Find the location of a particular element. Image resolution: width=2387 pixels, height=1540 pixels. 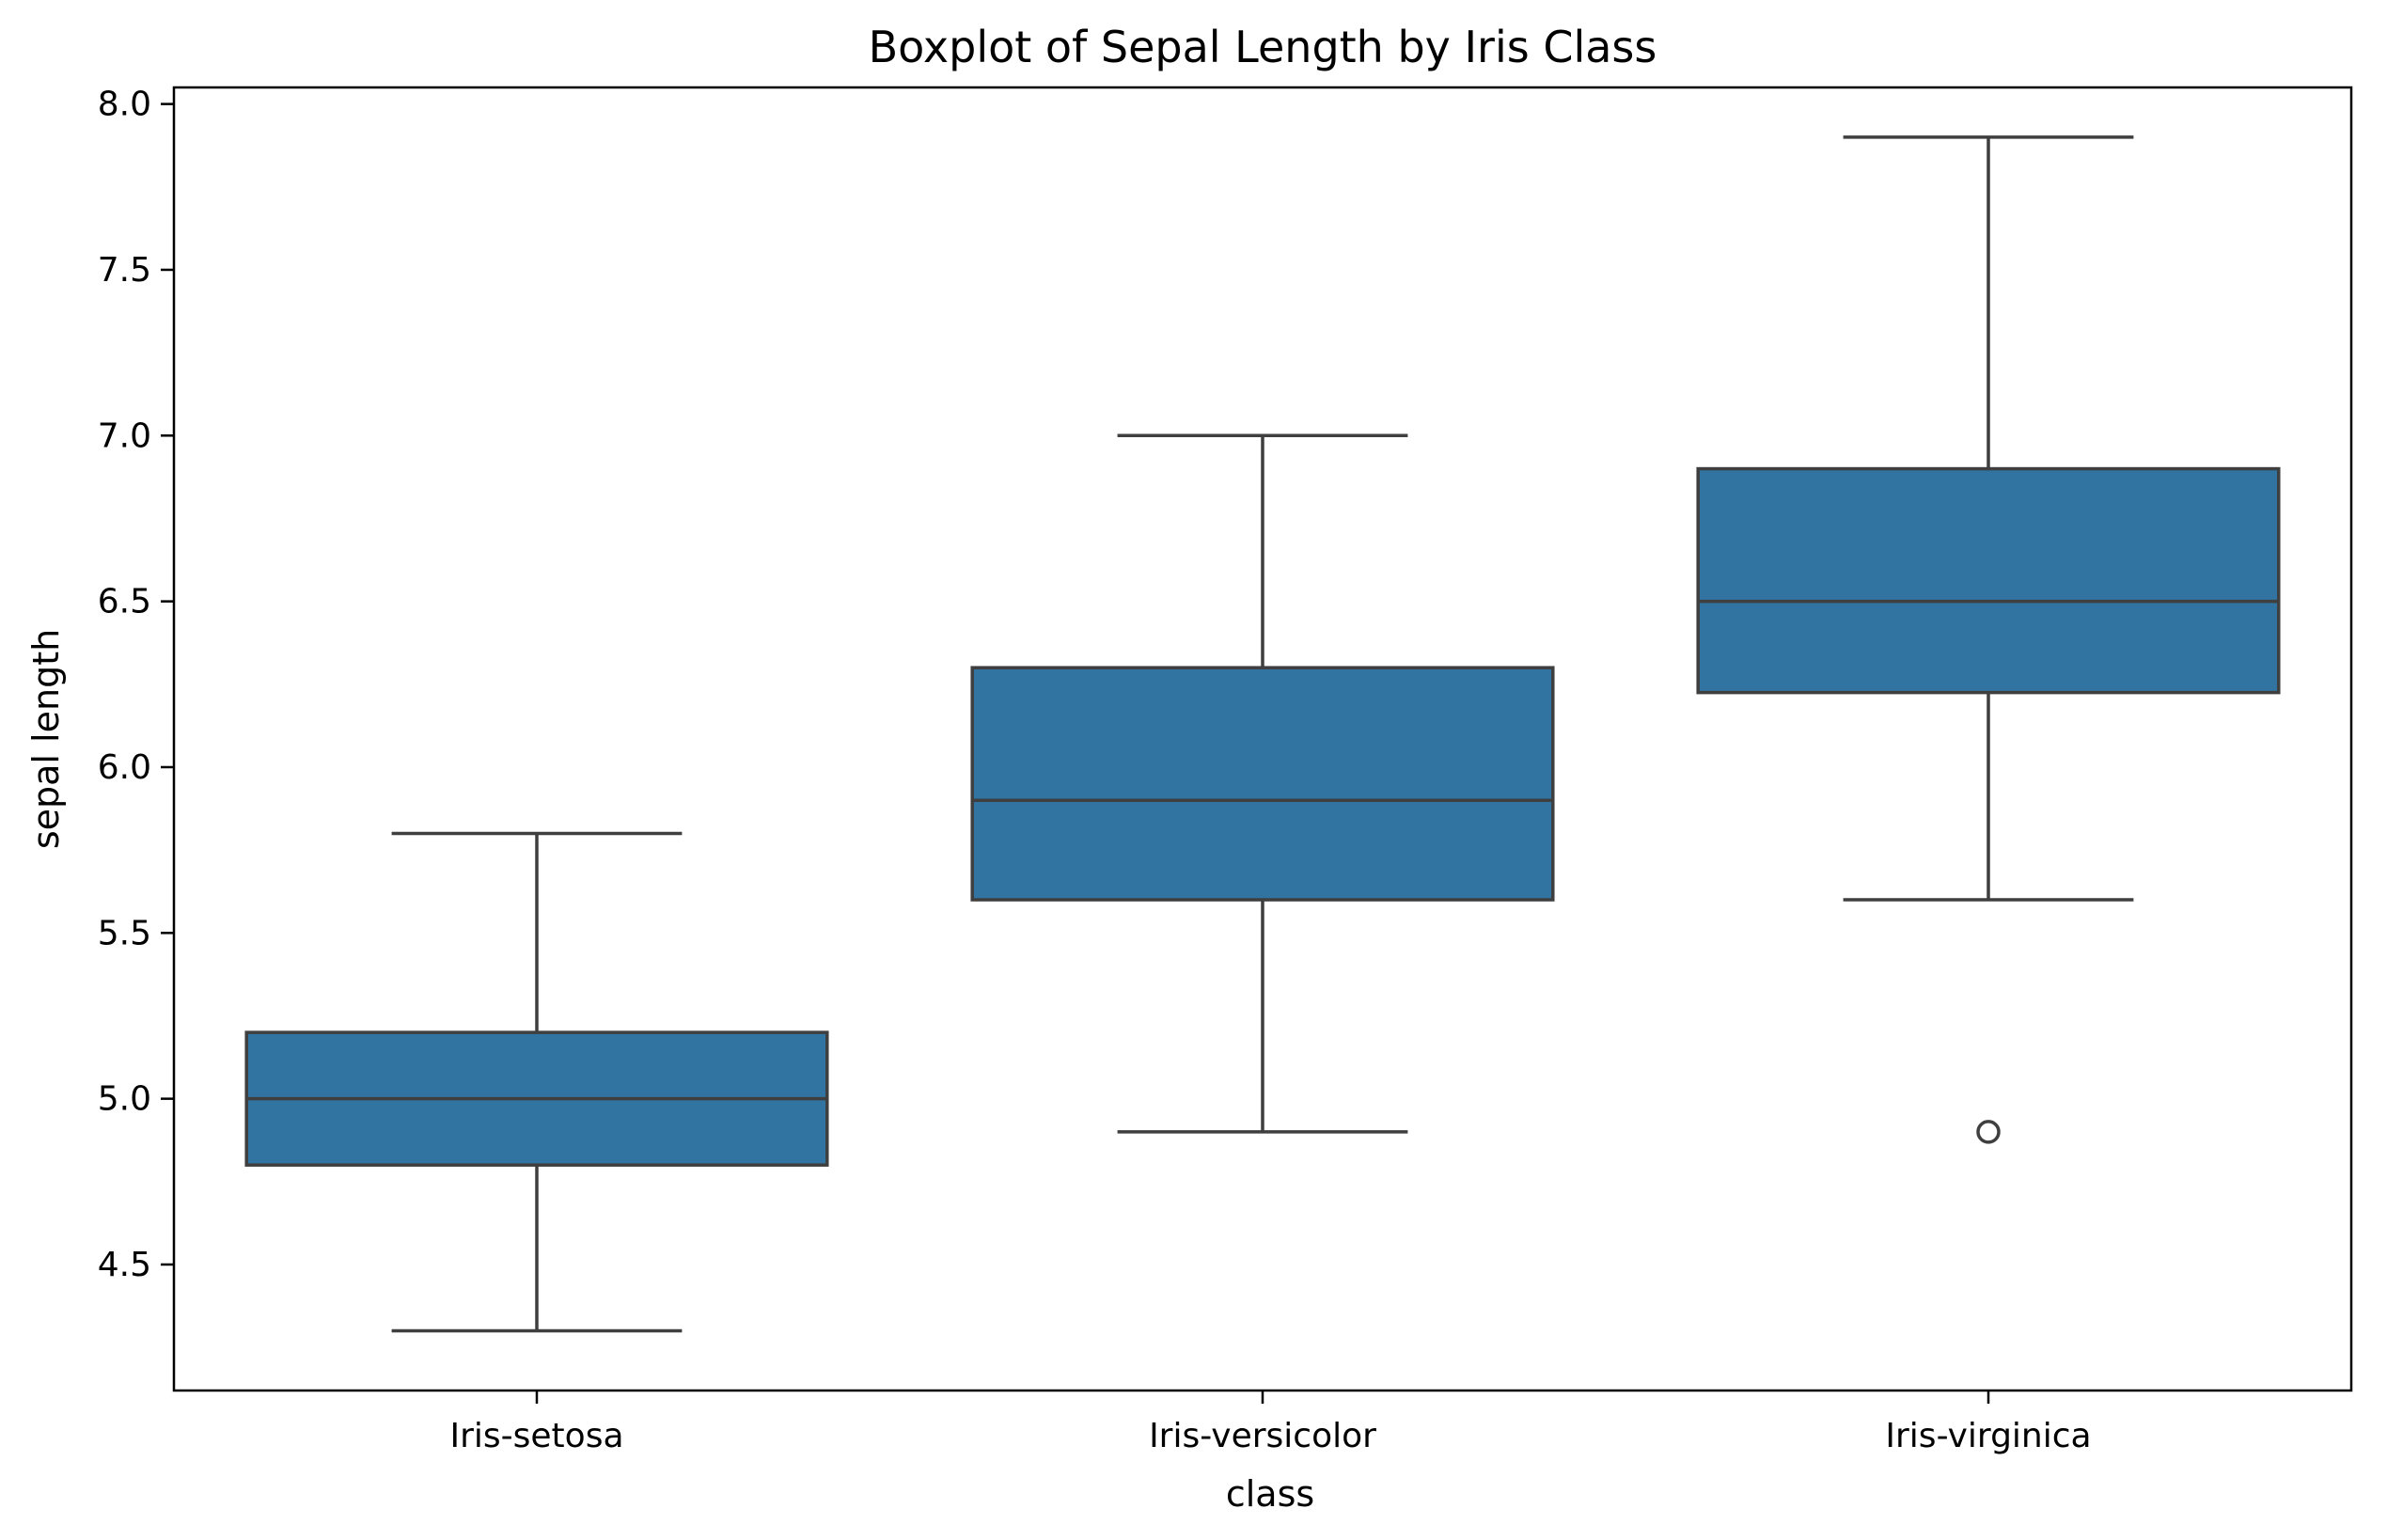

y-axis-label: sepal length is located at coordinates (46, 739).